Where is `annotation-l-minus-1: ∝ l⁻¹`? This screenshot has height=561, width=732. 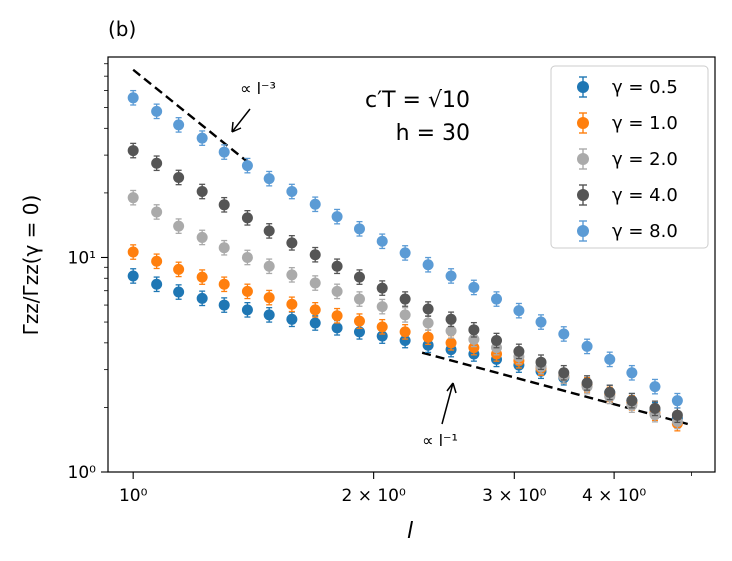
annotation-l-minus-1: ∝ l⁻¹ is located at coordinates (440, 440).